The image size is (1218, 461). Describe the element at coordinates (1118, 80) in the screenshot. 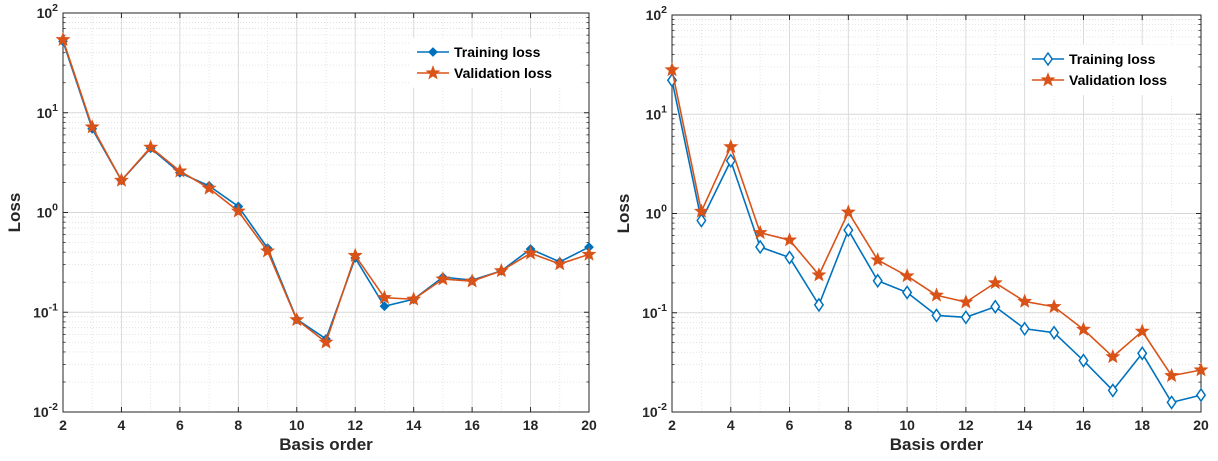

I see `legend-label: Validation loss` at that location.